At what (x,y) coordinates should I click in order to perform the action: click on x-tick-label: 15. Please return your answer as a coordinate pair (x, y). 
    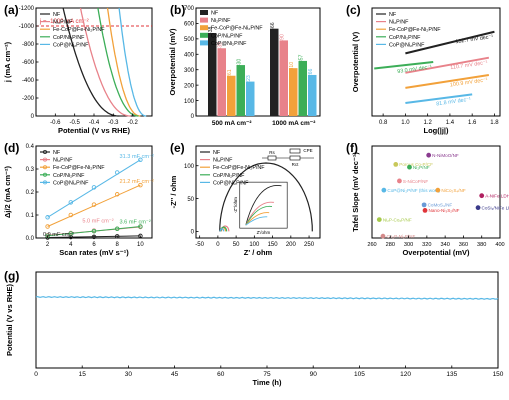
    Looking at the image, I should click on (83, 374).